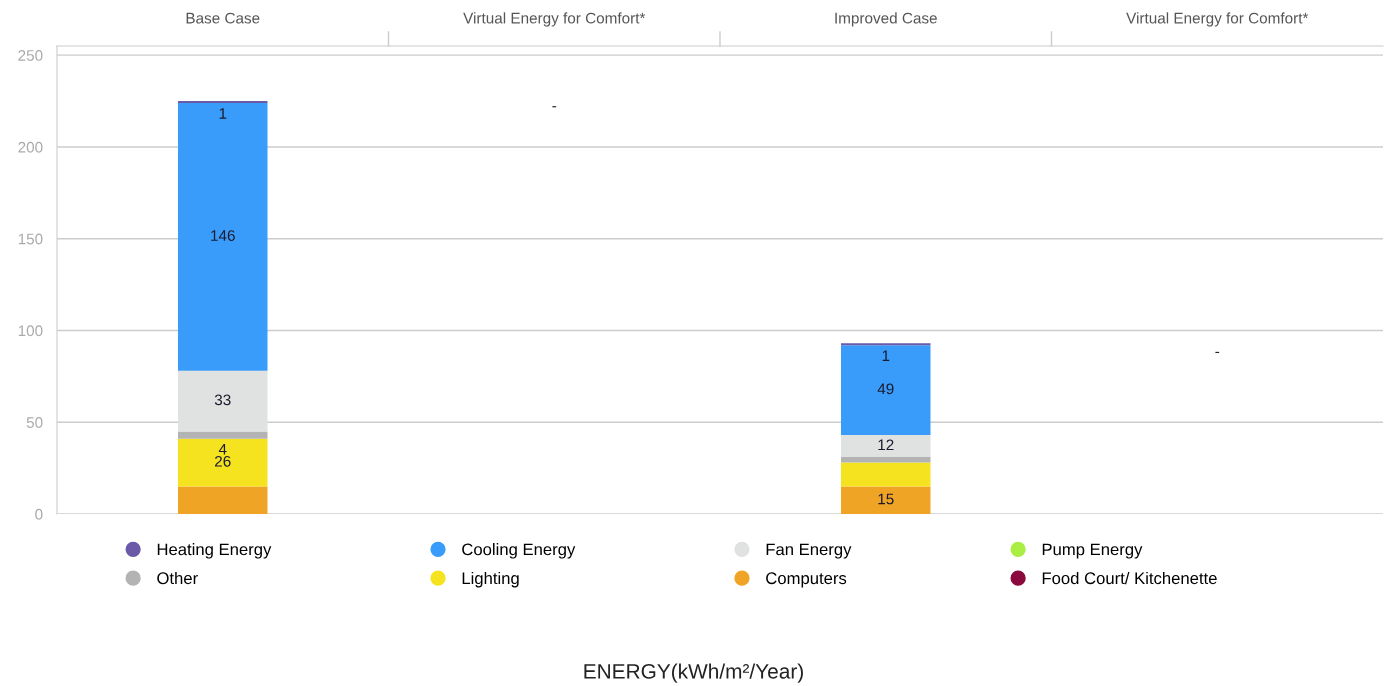  I want to click on text: ENERGY(kWh/m²/Year), so click(693, 673).